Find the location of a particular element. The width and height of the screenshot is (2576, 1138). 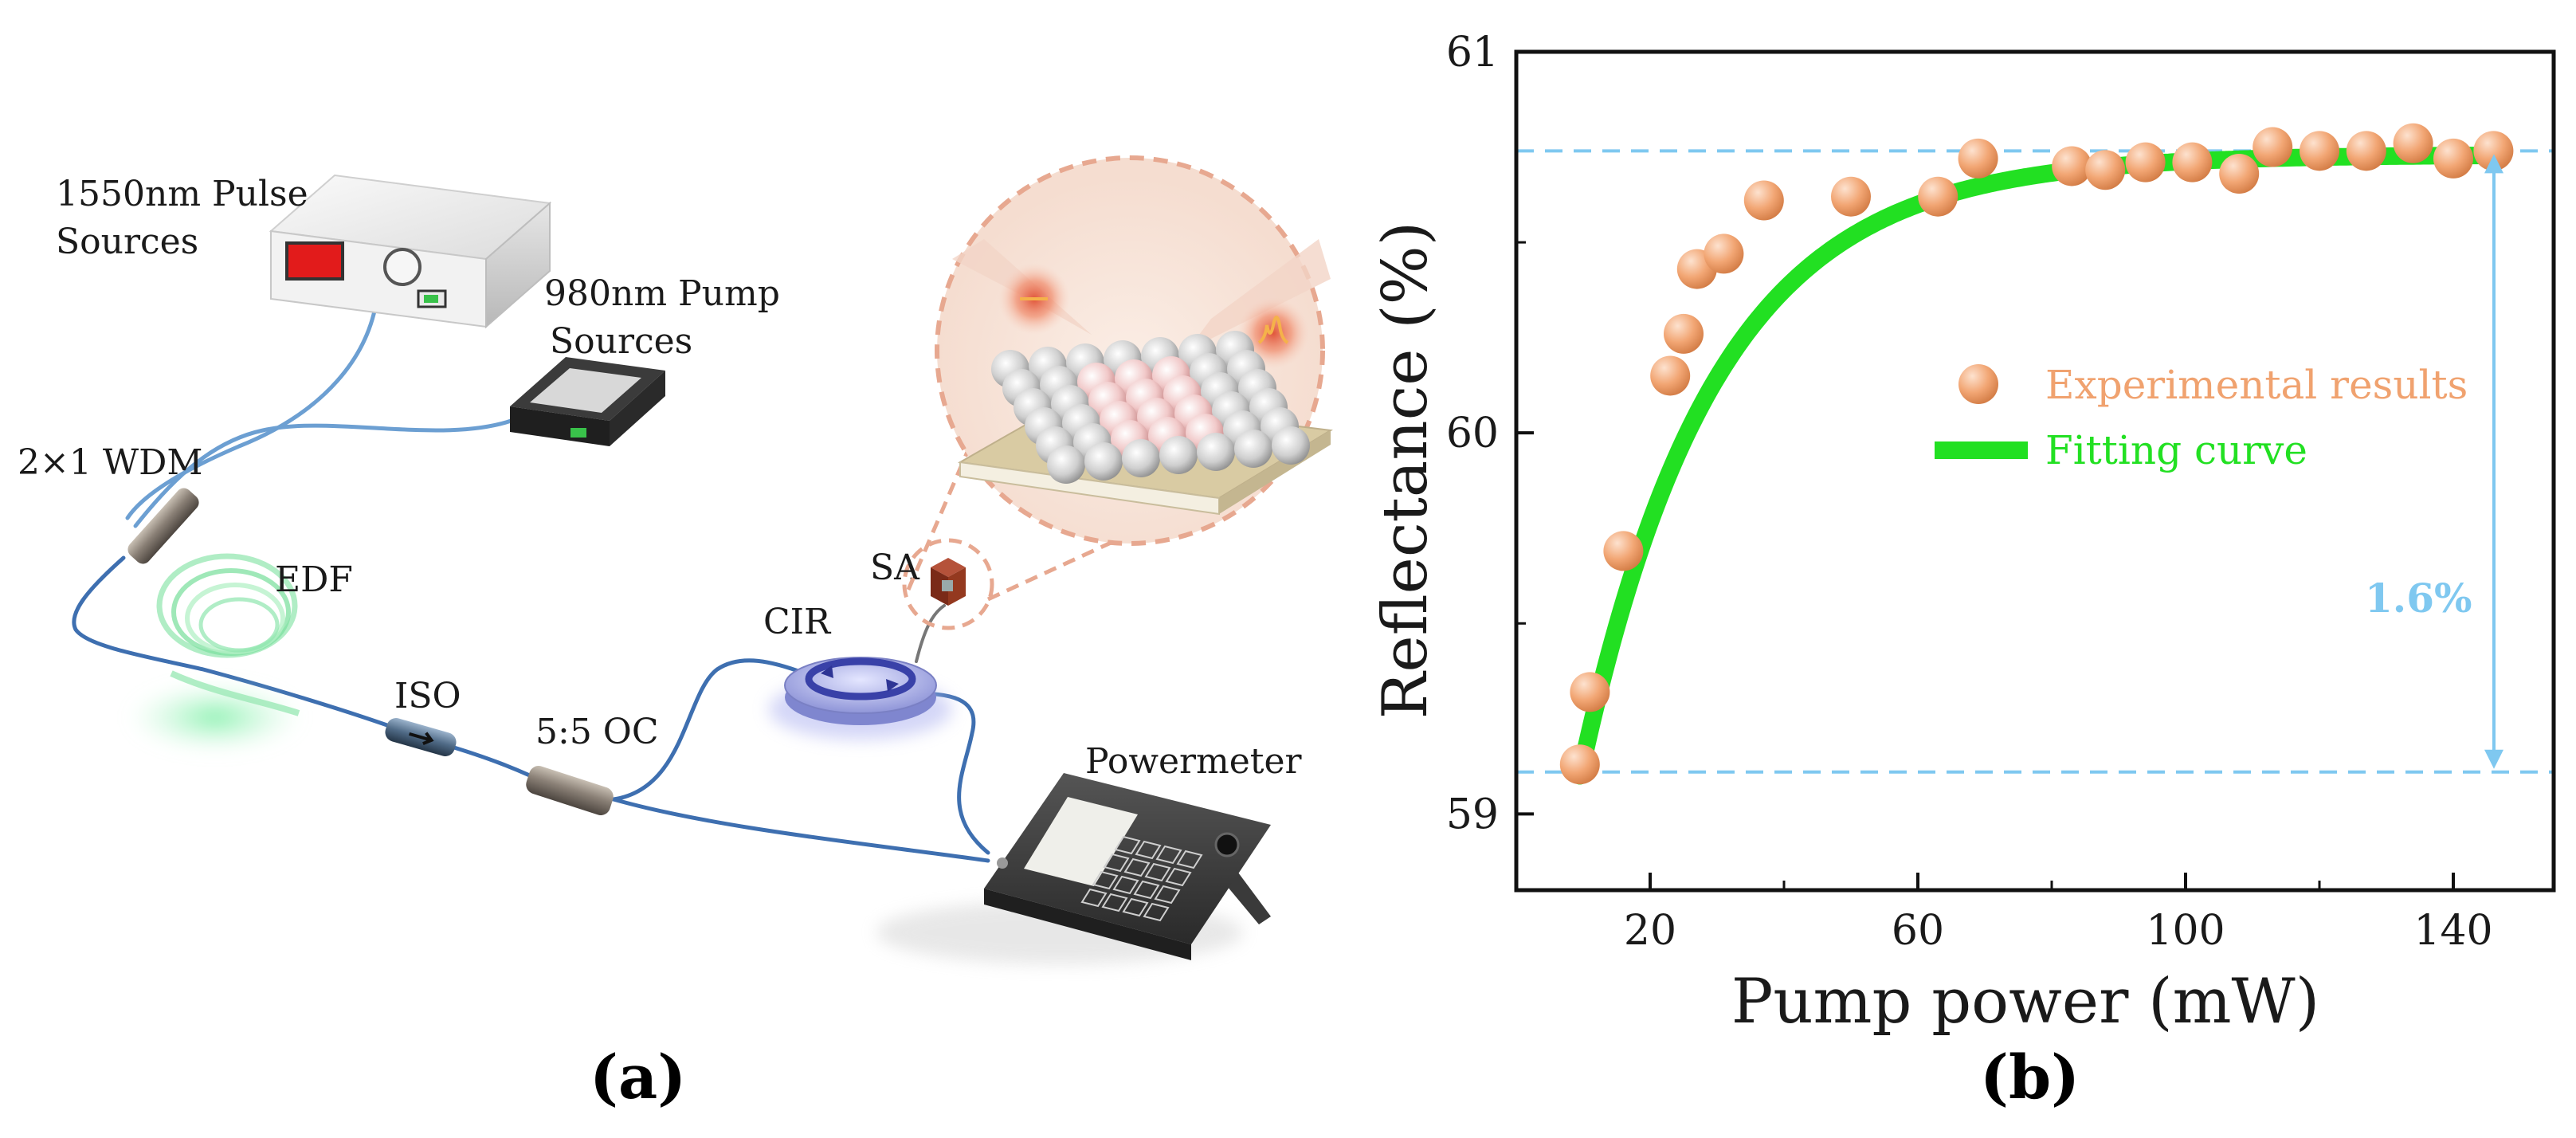

pulse-knob is located at coordinates (402, 267).